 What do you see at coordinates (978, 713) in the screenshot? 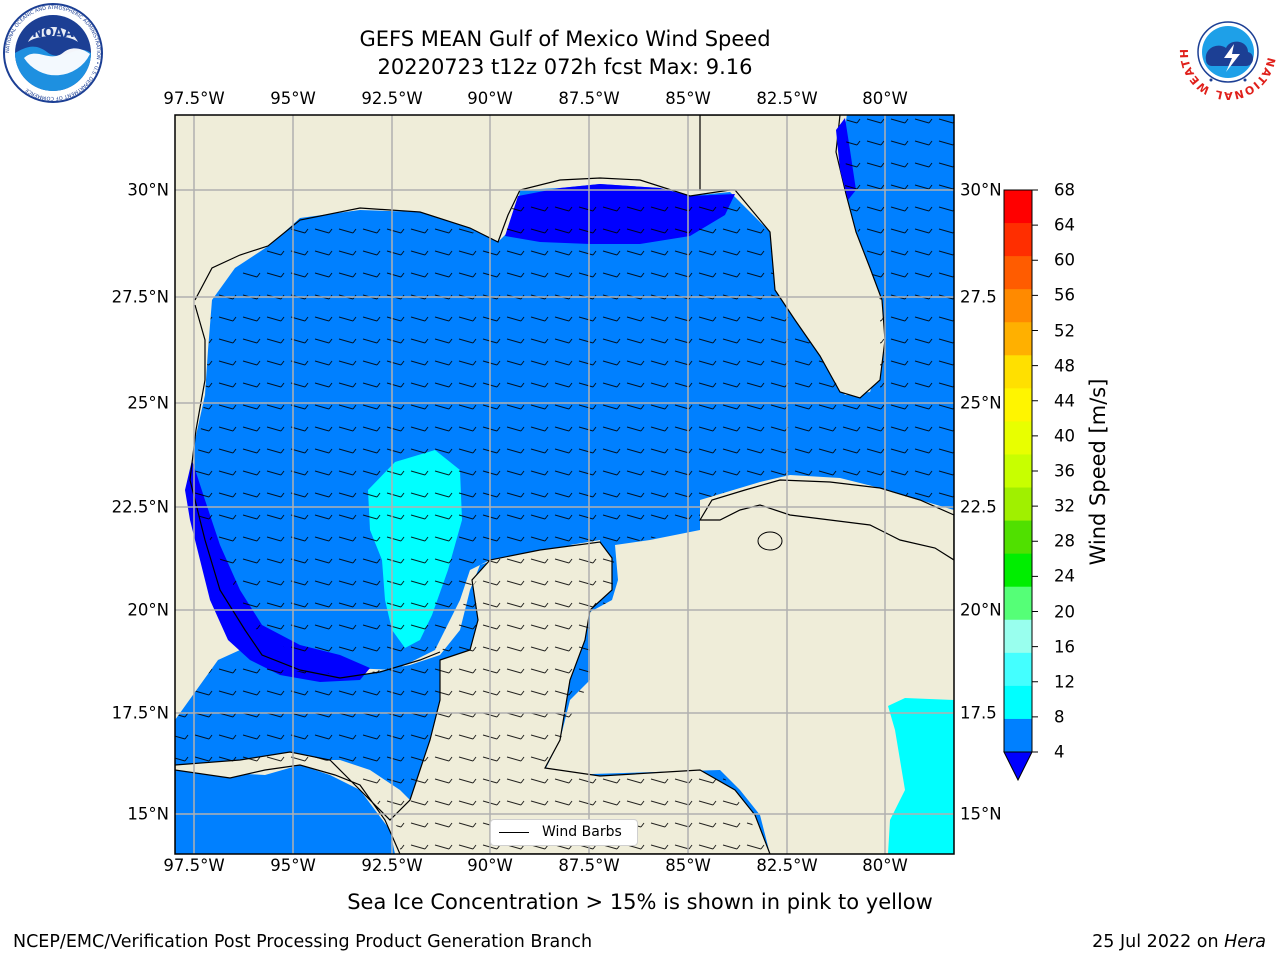
I see `axis-tick-label: 17.5` at bounding box center [978, 713].